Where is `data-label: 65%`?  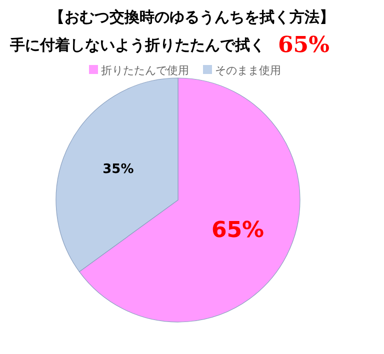
data-label: 65% is located at coordinates (237, 230).